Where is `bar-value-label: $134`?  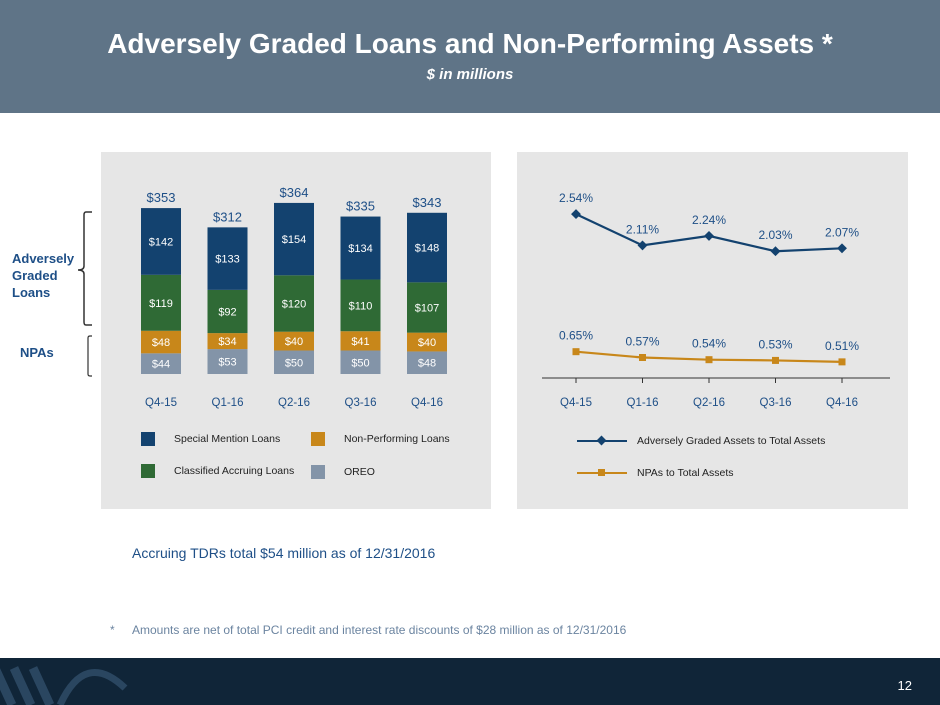
bar-value-label: $134 is located at coordinates (360, 249).